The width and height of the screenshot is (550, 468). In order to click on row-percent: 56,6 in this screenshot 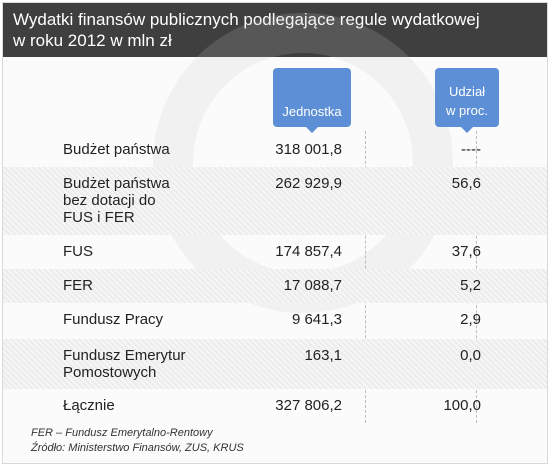, I will do `click(466, 183)`.